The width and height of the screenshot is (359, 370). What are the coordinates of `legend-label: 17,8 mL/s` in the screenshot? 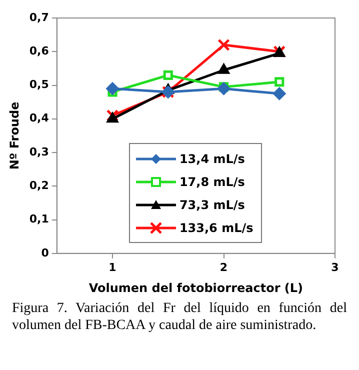 It's located at (212, 181).